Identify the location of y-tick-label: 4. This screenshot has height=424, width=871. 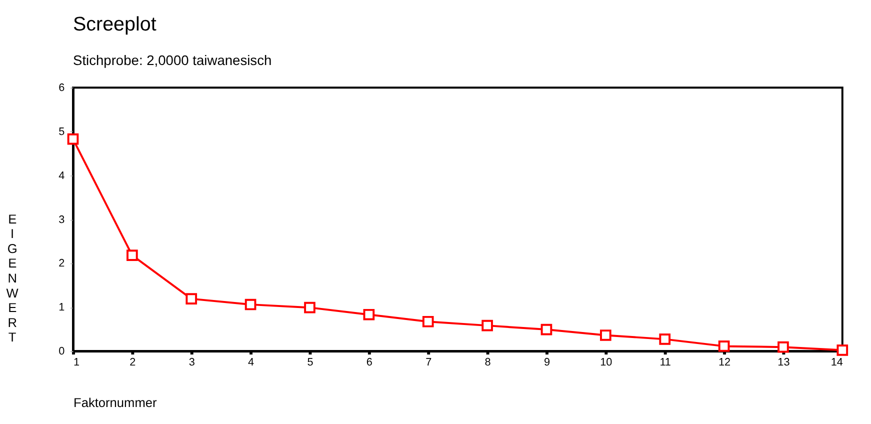
(61, 176).